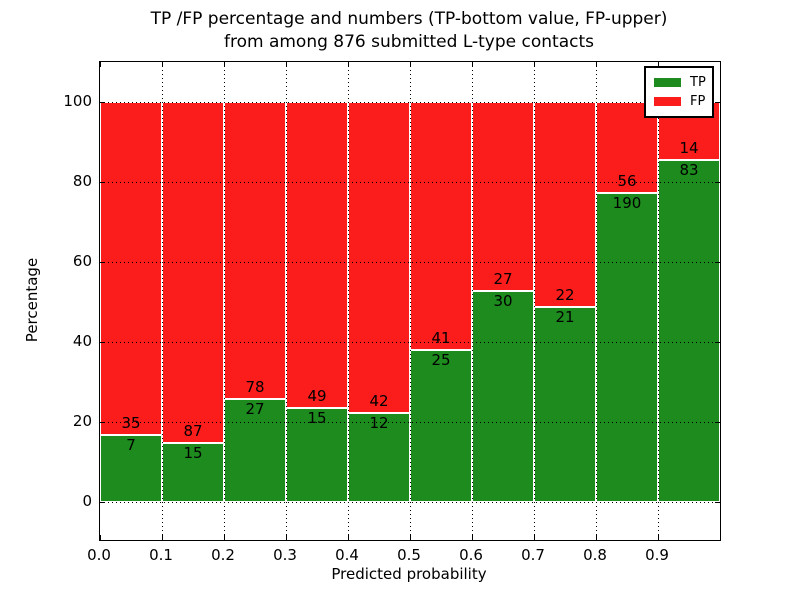 The image size is (800, 600). What do you see at coordinates (627, 203) in the screenshot?
I see `tp-count-label: 190` at bounding box center [627, 203].